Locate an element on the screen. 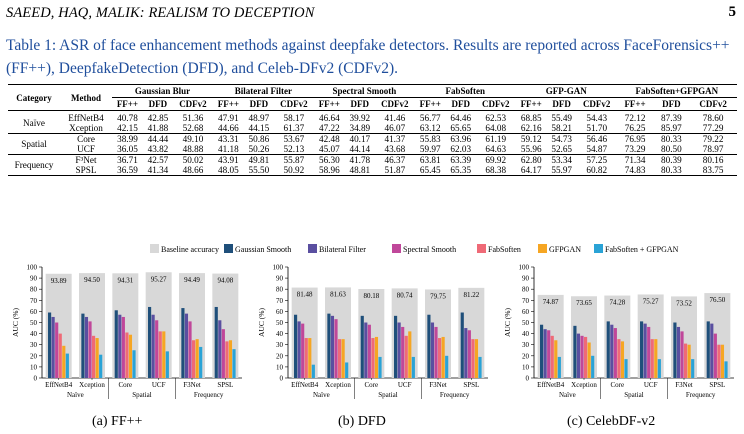  y-tick-label: 80 is located at coordinates (280, 290).